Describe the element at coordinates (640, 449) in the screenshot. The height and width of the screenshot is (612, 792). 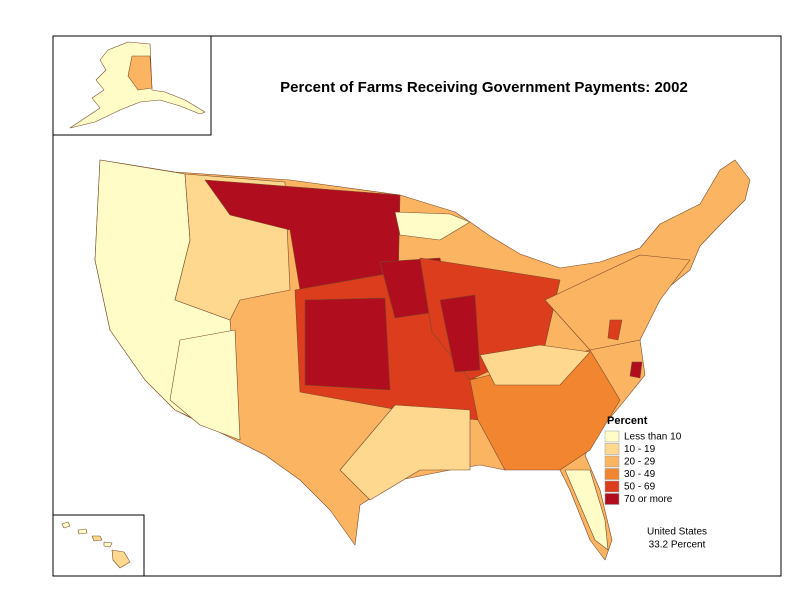
I see `legend-label: 10 - 19` at that location.